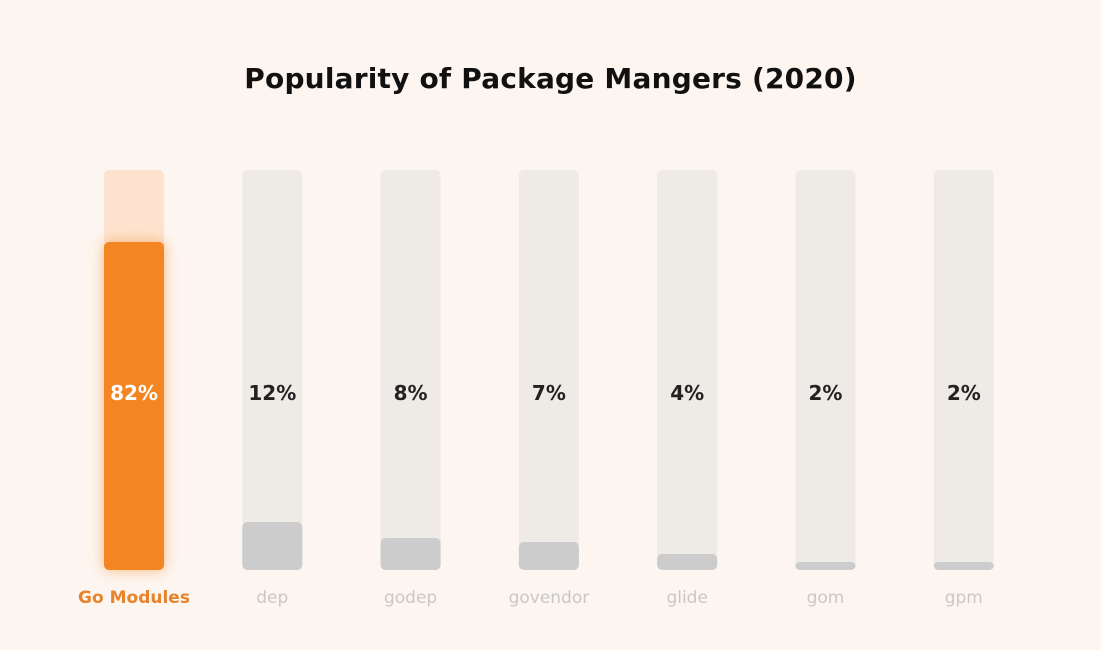 The height and width of the screenshot is (650, 1101). What do you see at coordinates (272, 393) in the screenshot?
I see `bar-value-label: 12%` at bounding box center [272, 393].